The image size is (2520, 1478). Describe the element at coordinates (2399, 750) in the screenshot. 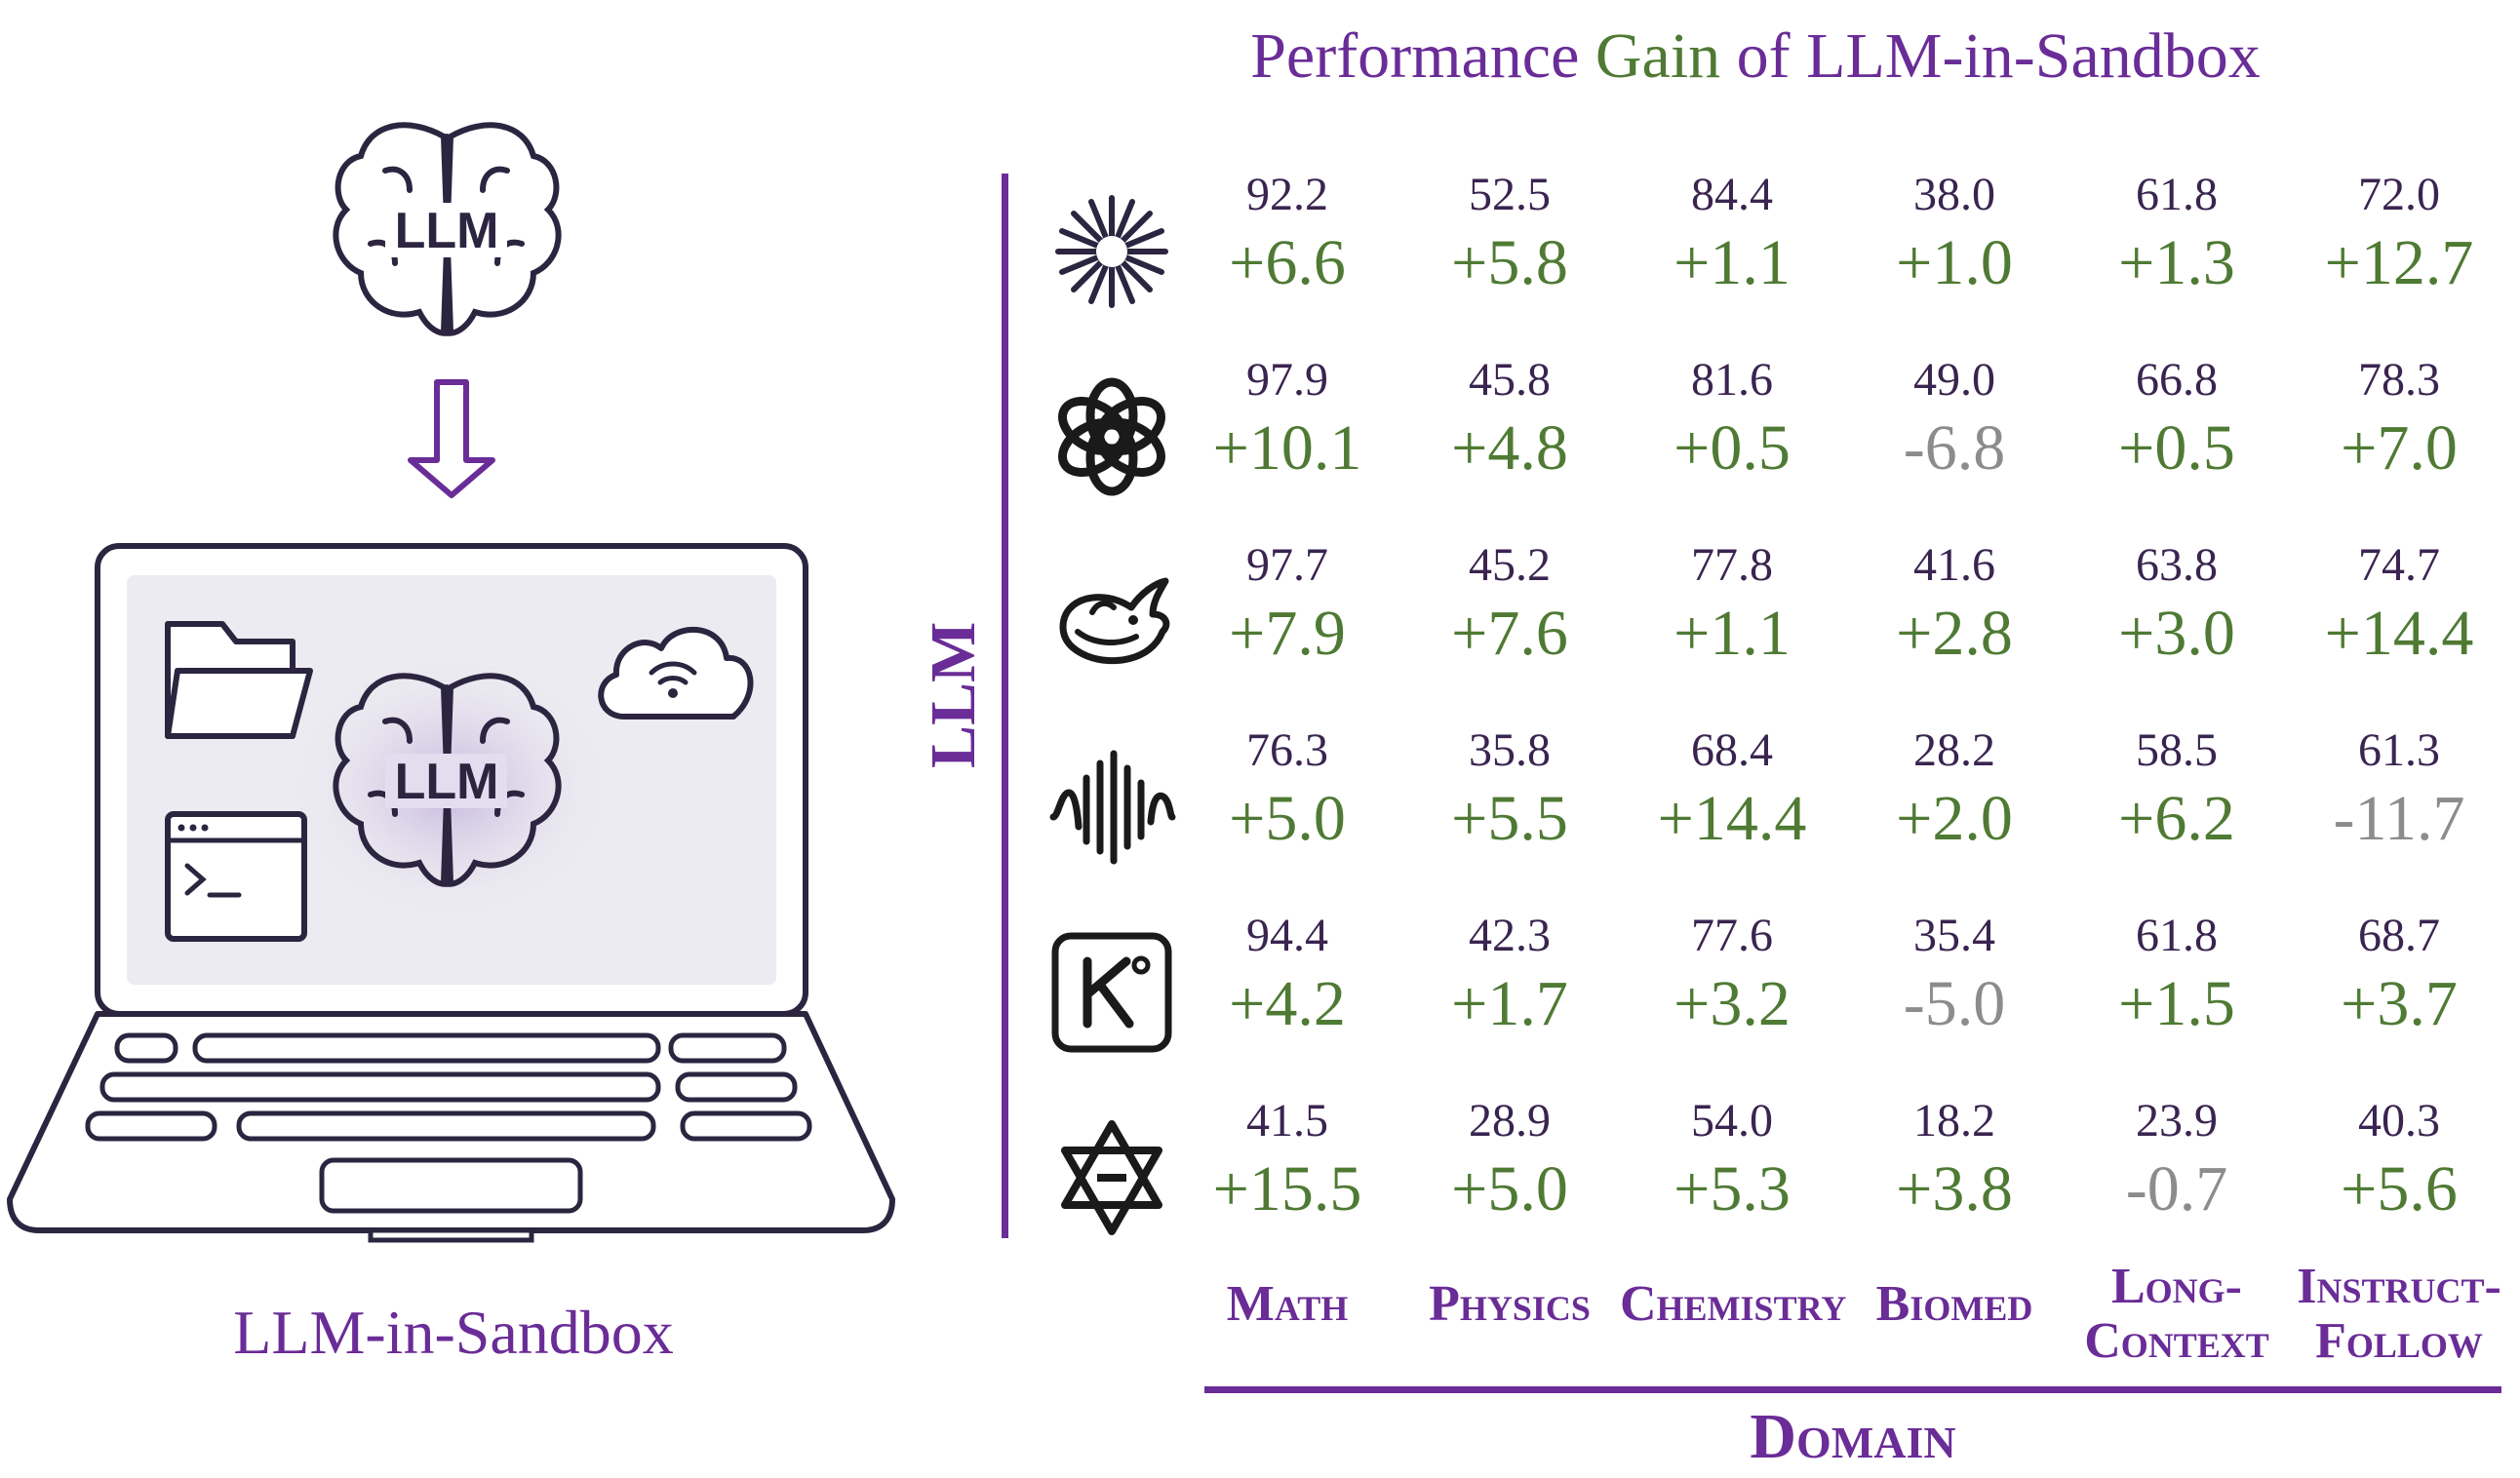

I see `base-score: 61.3` at that location.